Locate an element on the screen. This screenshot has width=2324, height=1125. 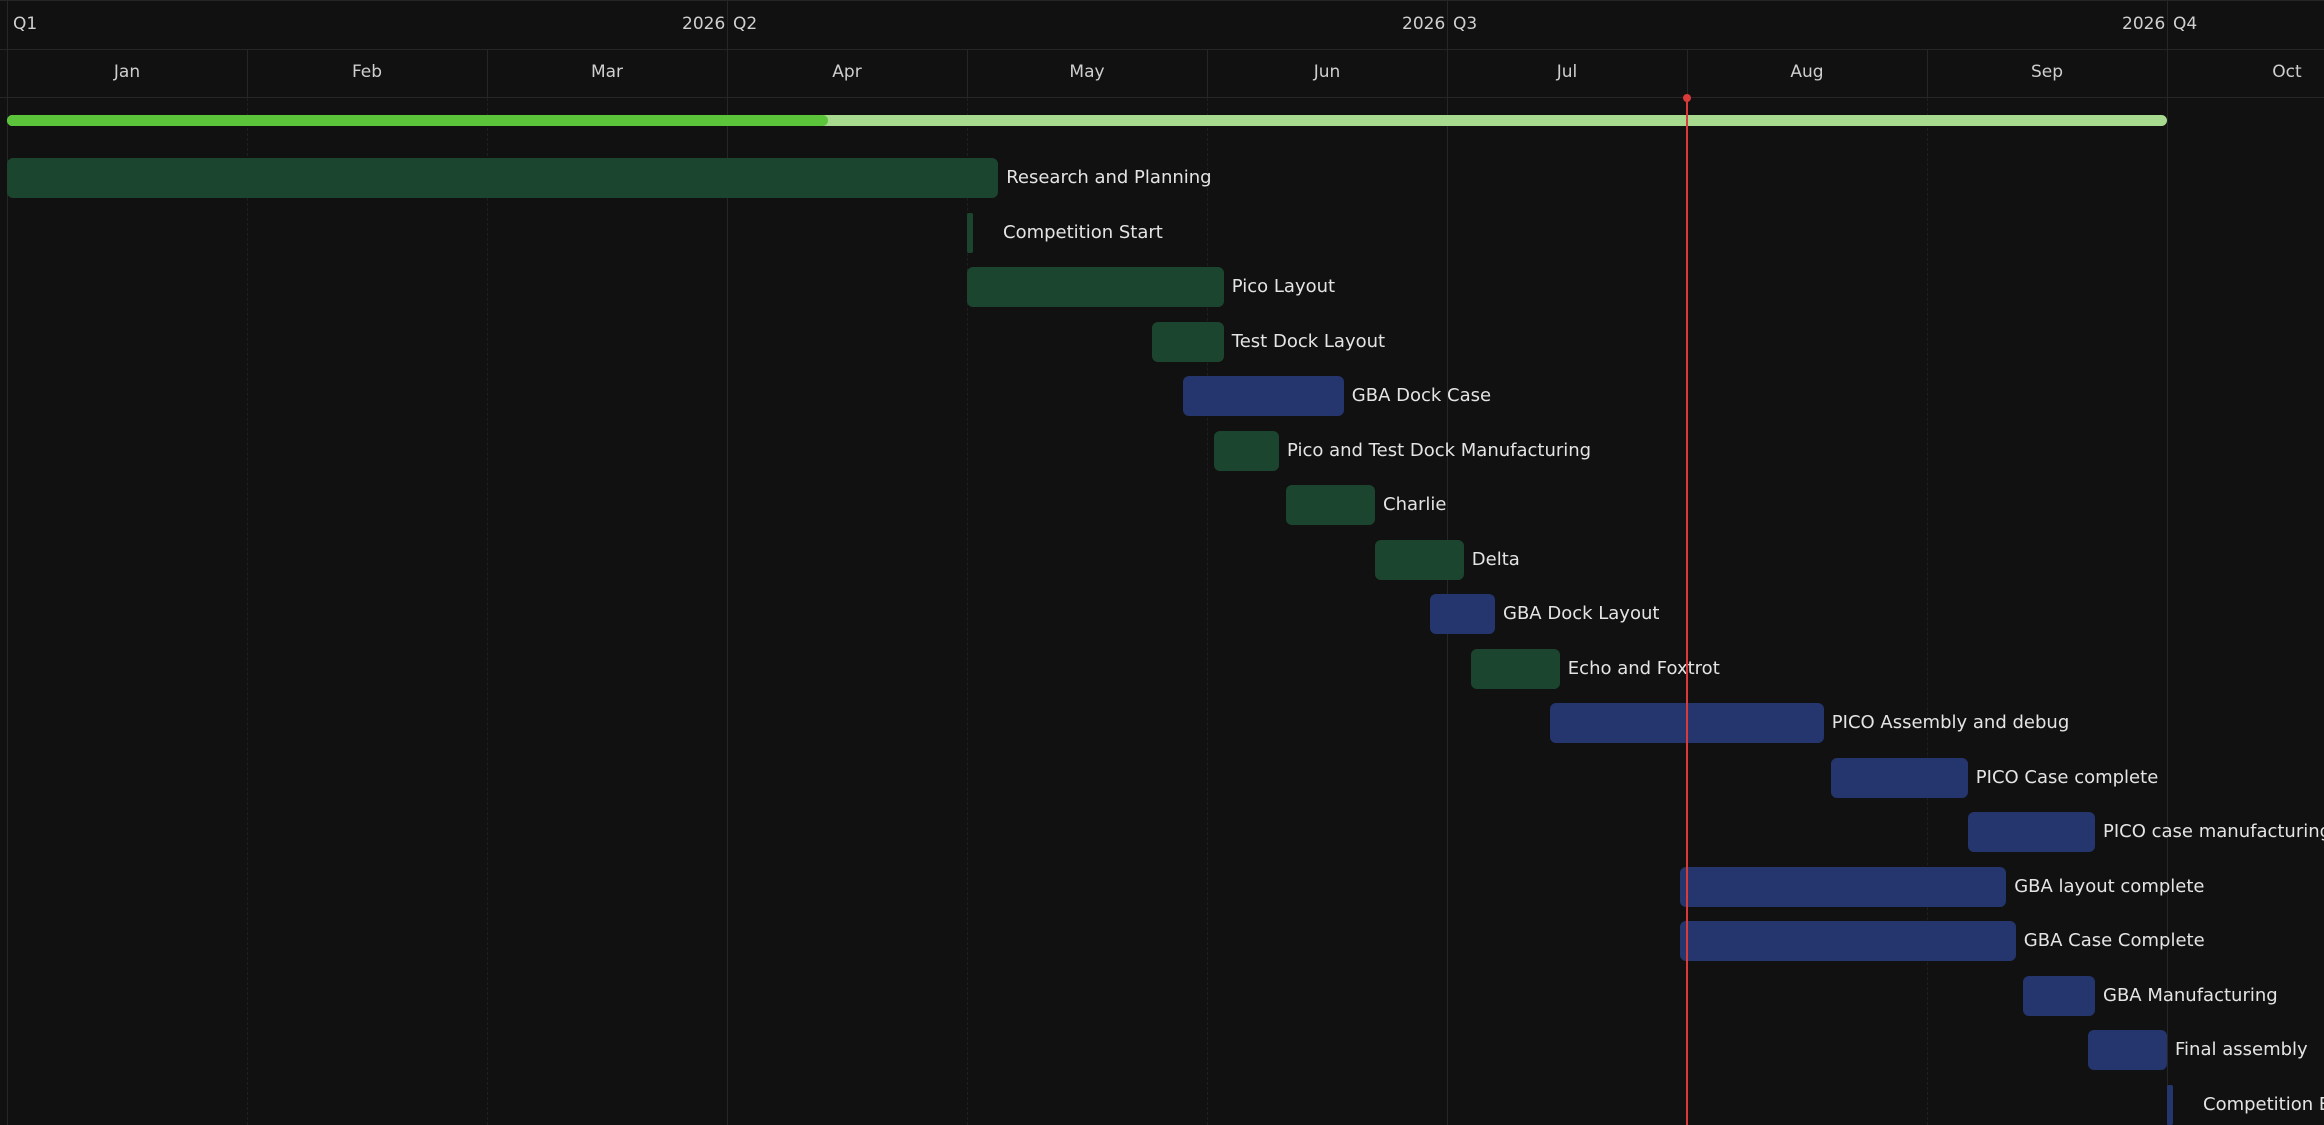
month-label: Oct is located at coordinates (2287, 72).